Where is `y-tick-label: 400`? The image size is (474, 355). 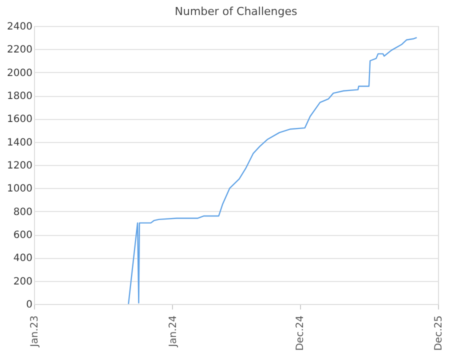
y-tick-label: 400 is located at coordinates (22, 258).